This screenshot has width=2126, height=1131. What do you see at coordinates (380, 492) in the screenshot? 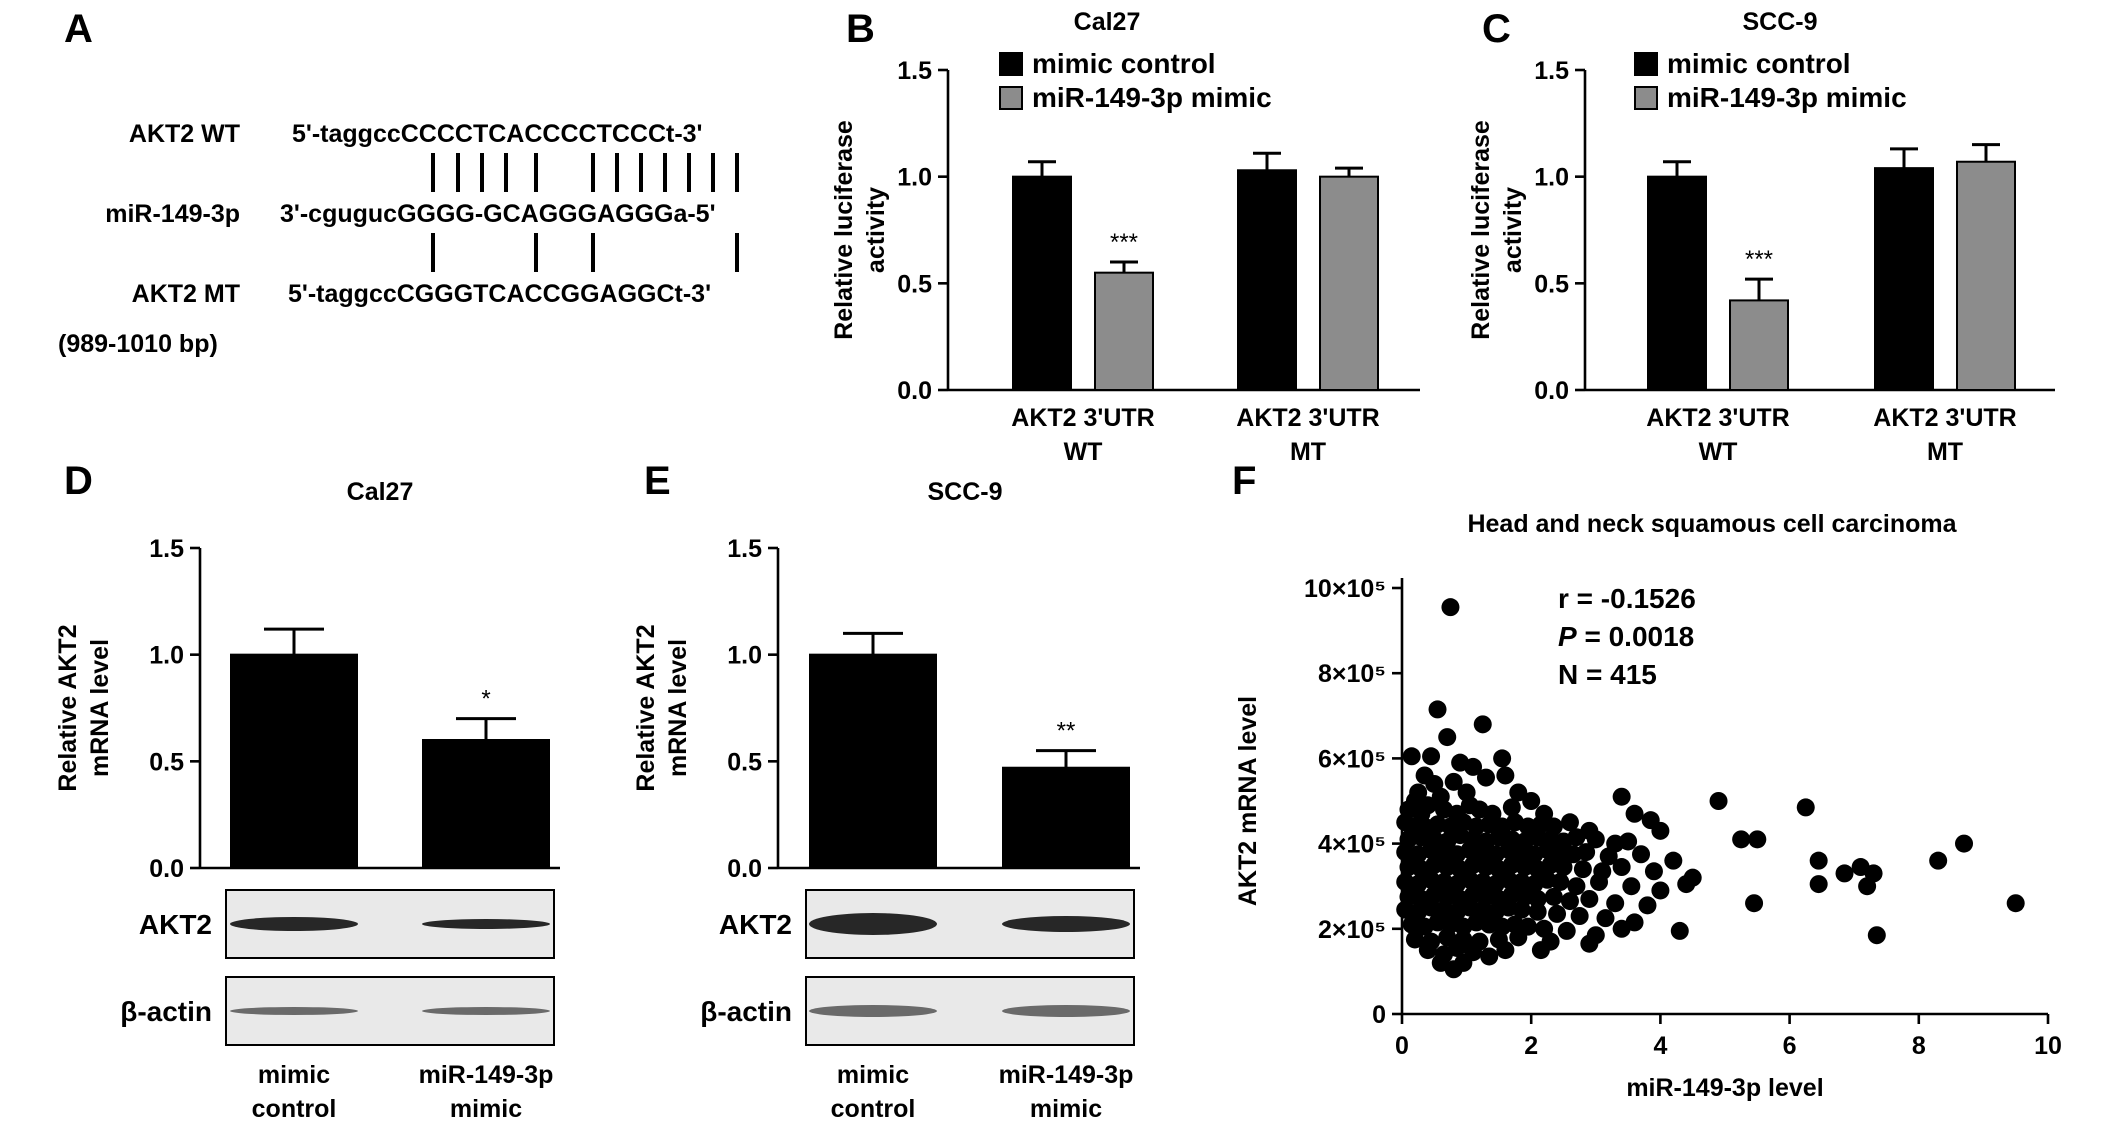
I see `chart-title: Cal27` at bounding box center [380, 492].